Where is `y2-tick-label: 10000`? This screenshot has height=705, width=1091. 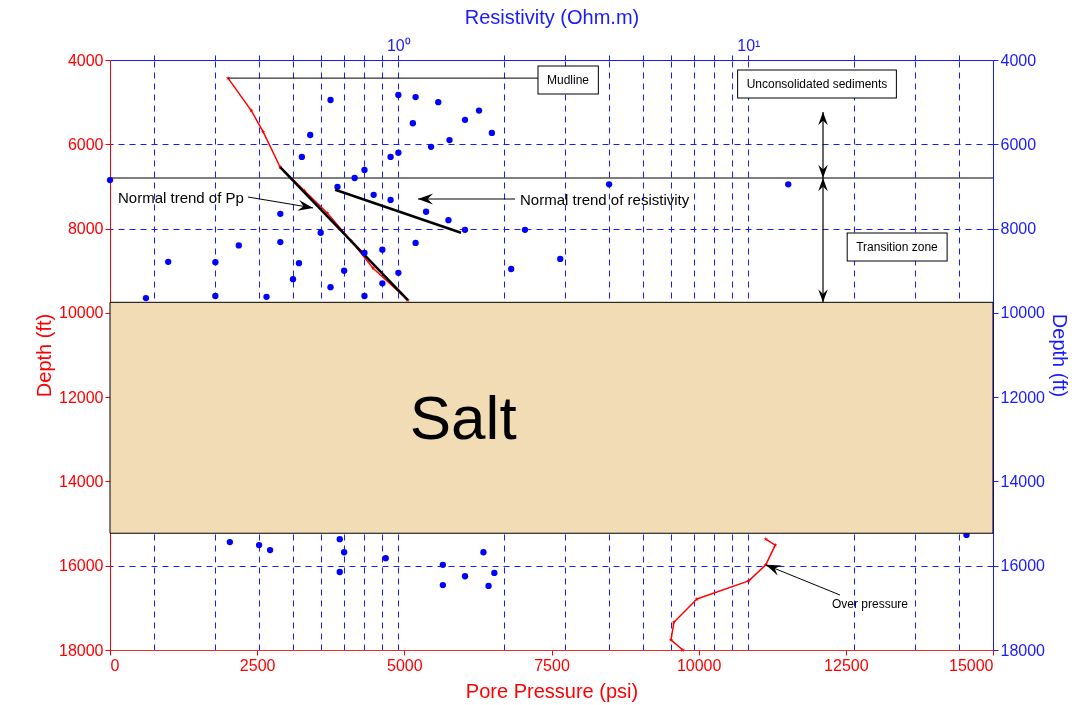 y2-tick-label: 10000 is located at coordinates (1023, 313).